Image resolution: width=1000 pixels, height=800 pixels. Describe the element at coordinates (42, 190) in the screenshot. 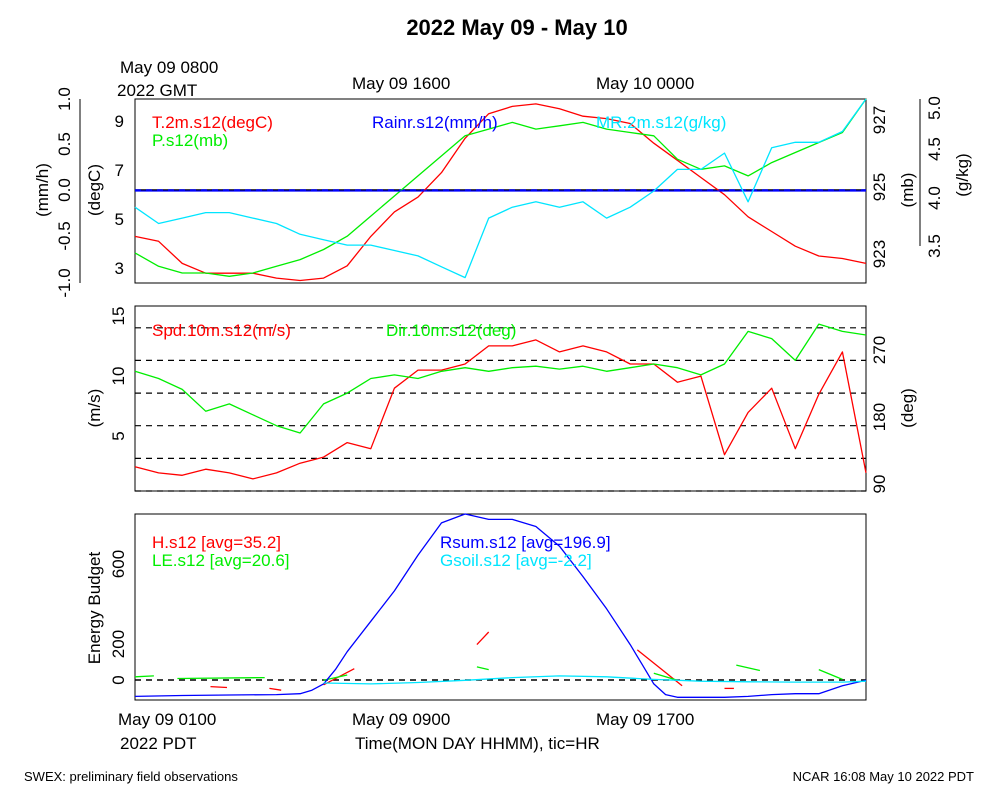

I see `panel-1-label-mm: (mm/h)` at that location.